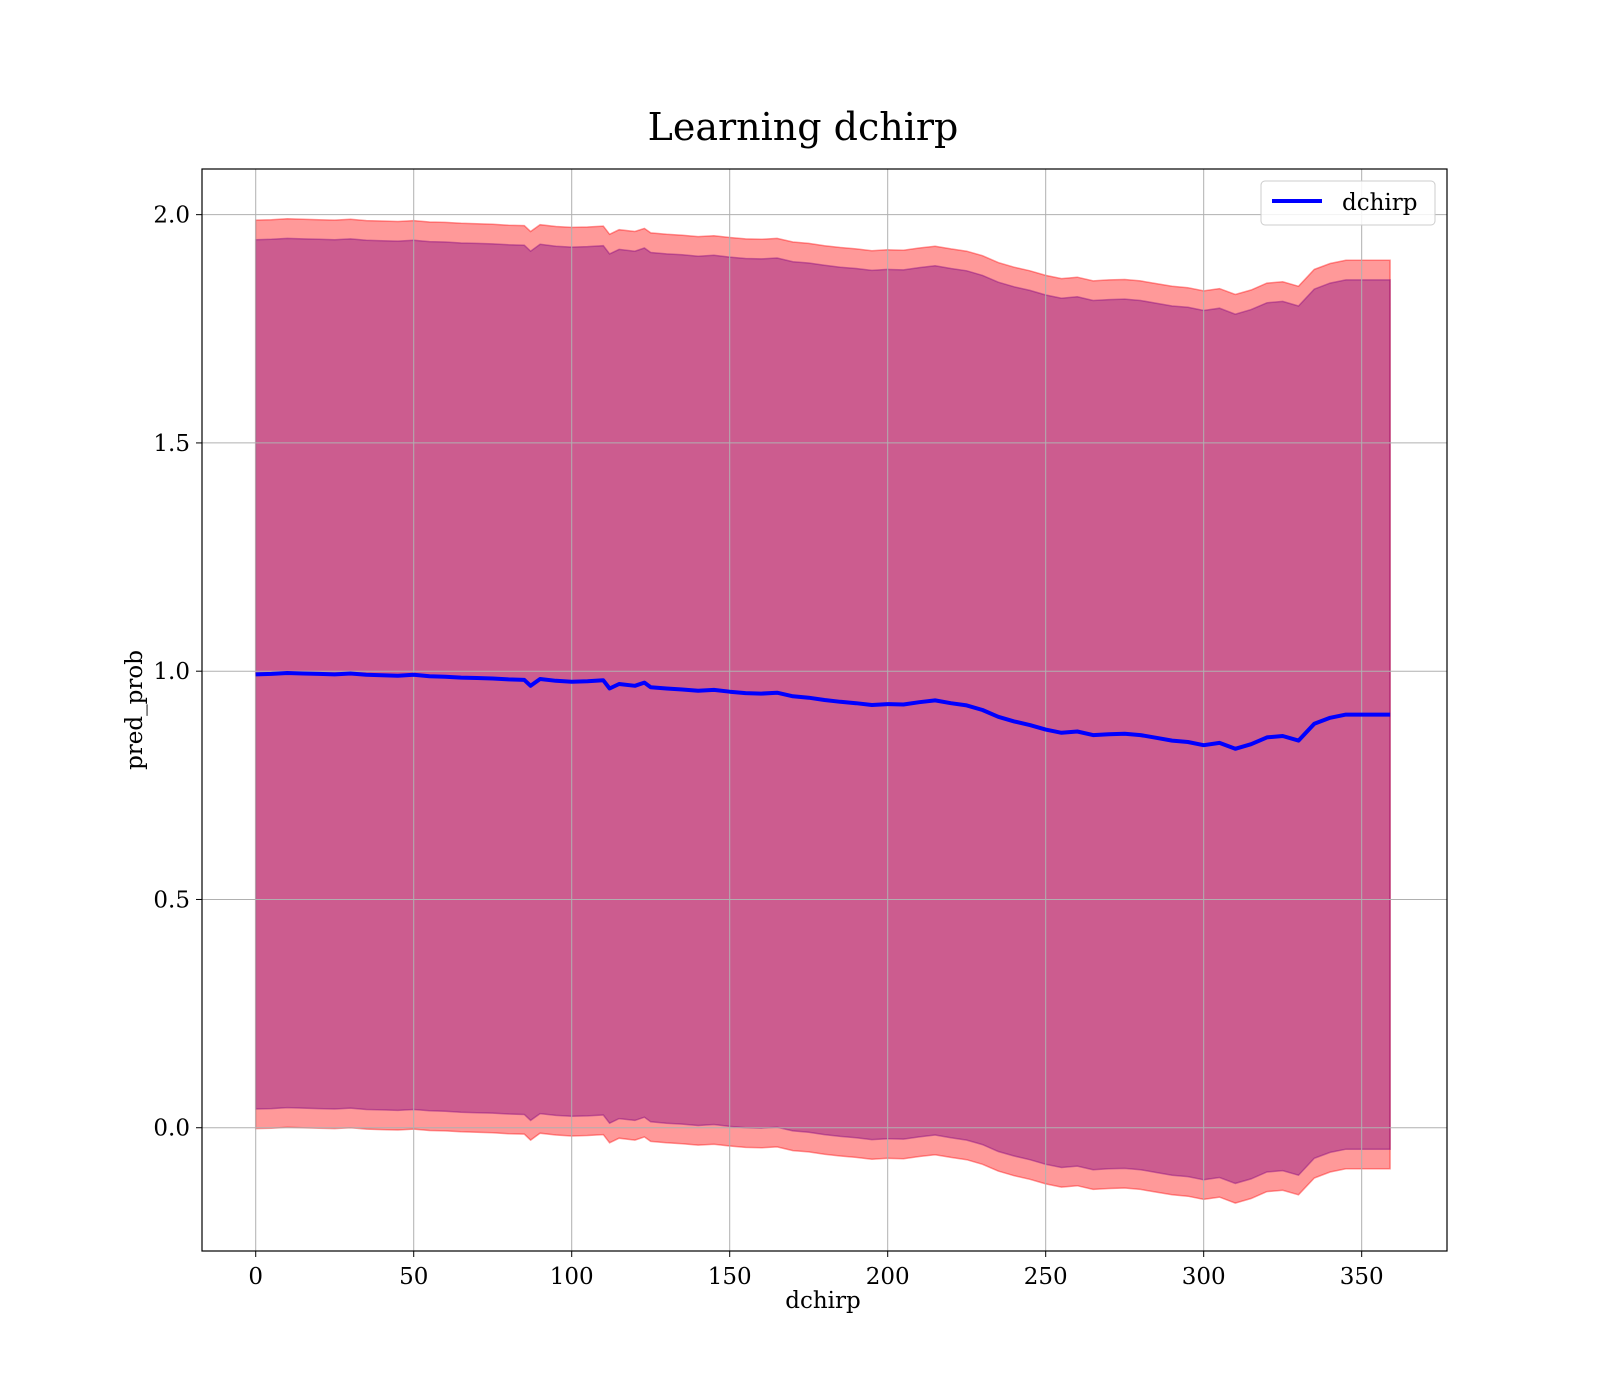  I want to click on x-tick-label: 350, so click(1362, 1277).